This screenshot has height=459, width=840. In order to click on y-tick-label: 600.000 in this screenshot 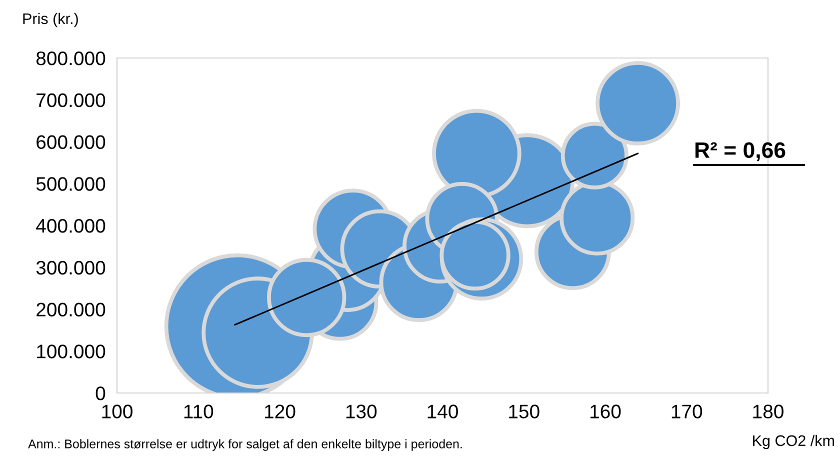, I will do `click(71, 142)`.